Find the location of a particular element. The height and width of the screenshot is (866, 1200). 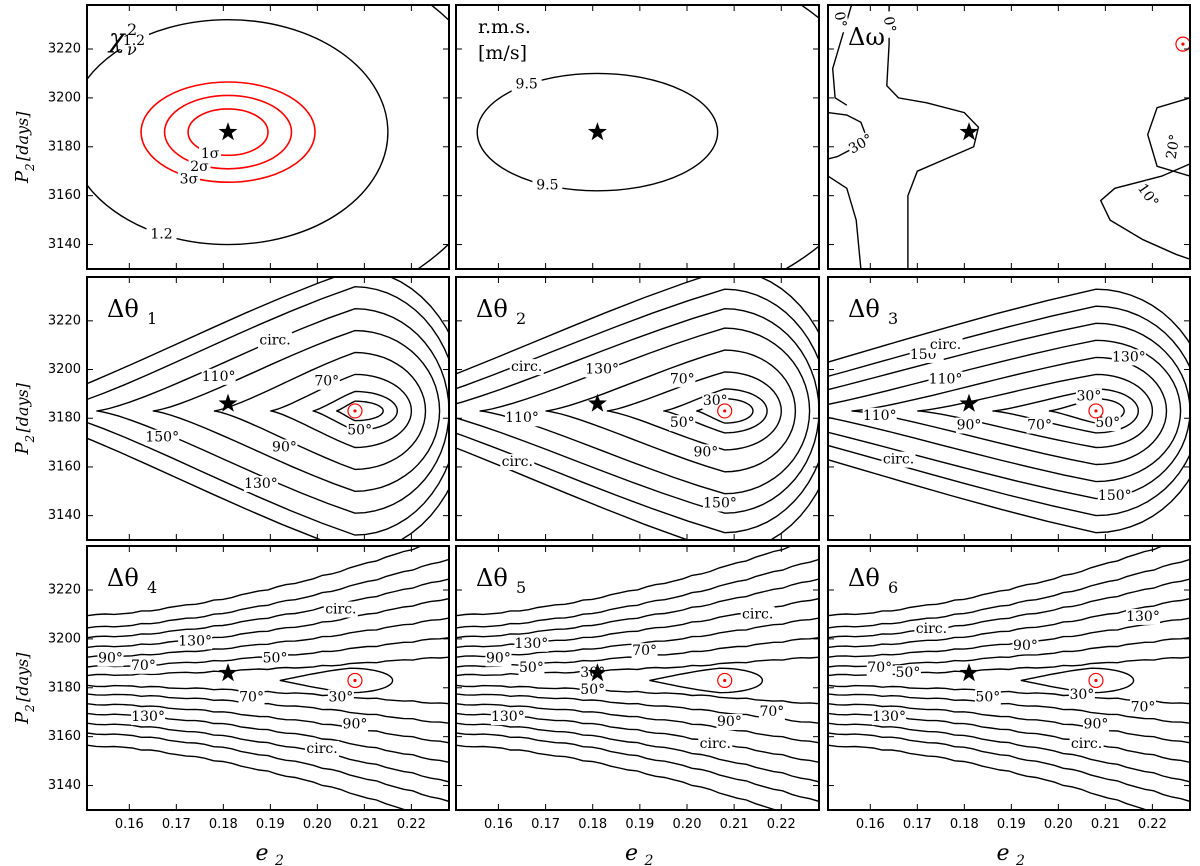

contour-30° is located at coordinates (725, 411).